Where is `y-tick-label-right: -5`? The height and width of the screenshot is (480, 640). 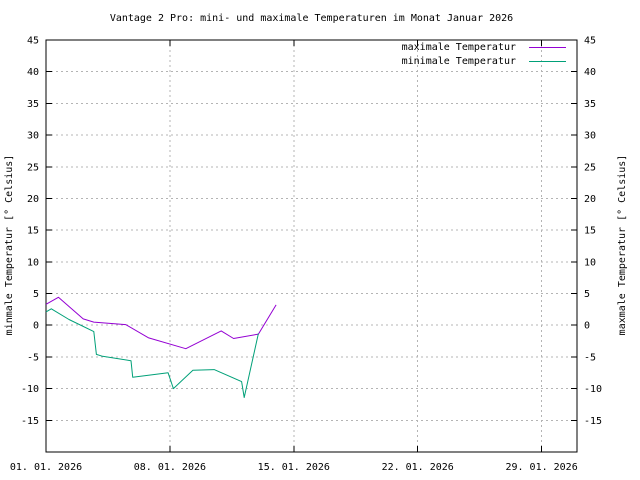 y-tick-label-right: -5 is located at coordinates (590, 357).